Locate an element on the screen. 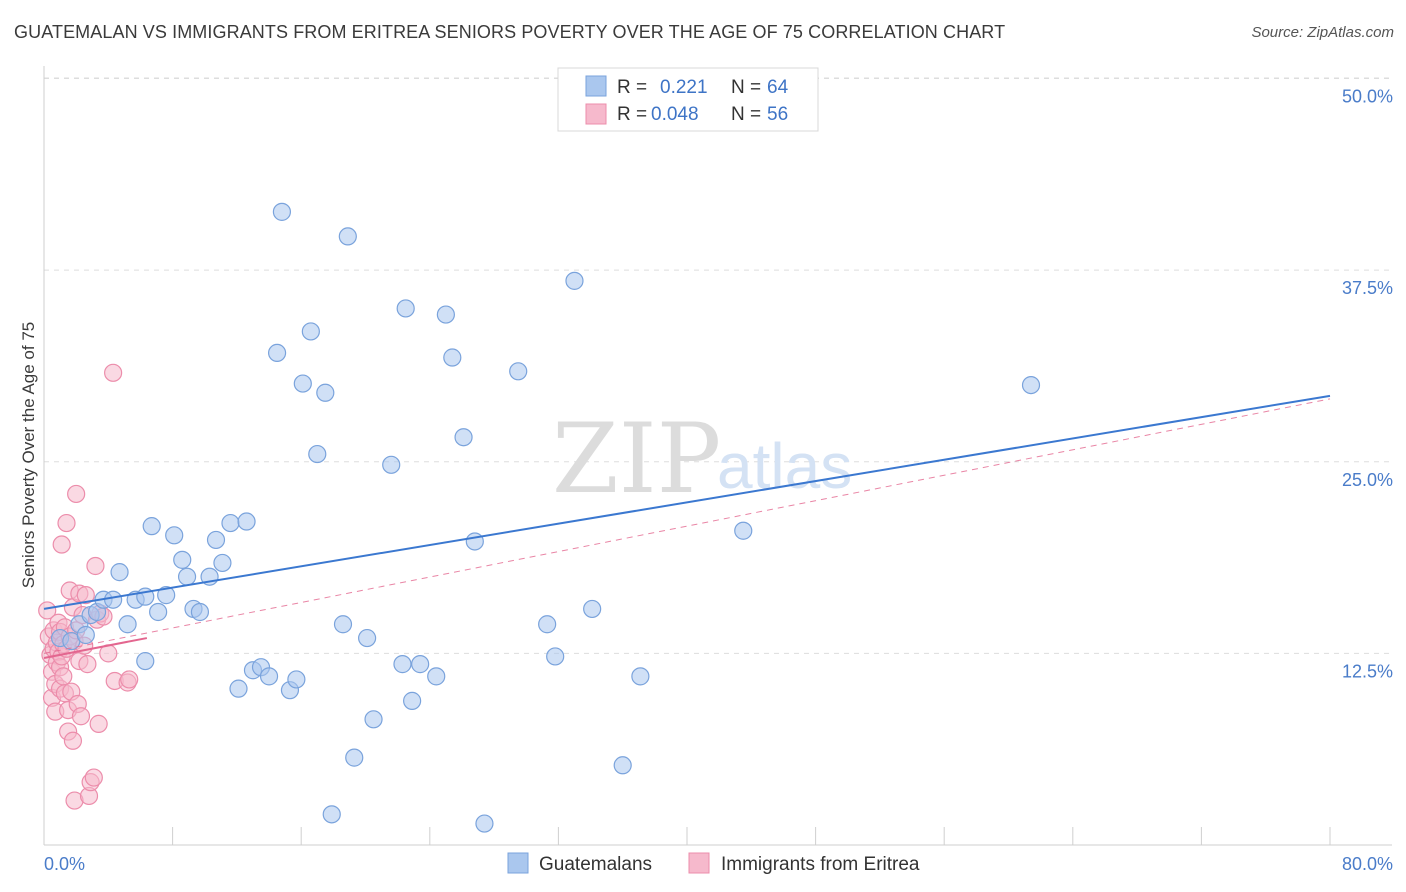  legend-r-label-1: R = is located at coordinates (632, 87).